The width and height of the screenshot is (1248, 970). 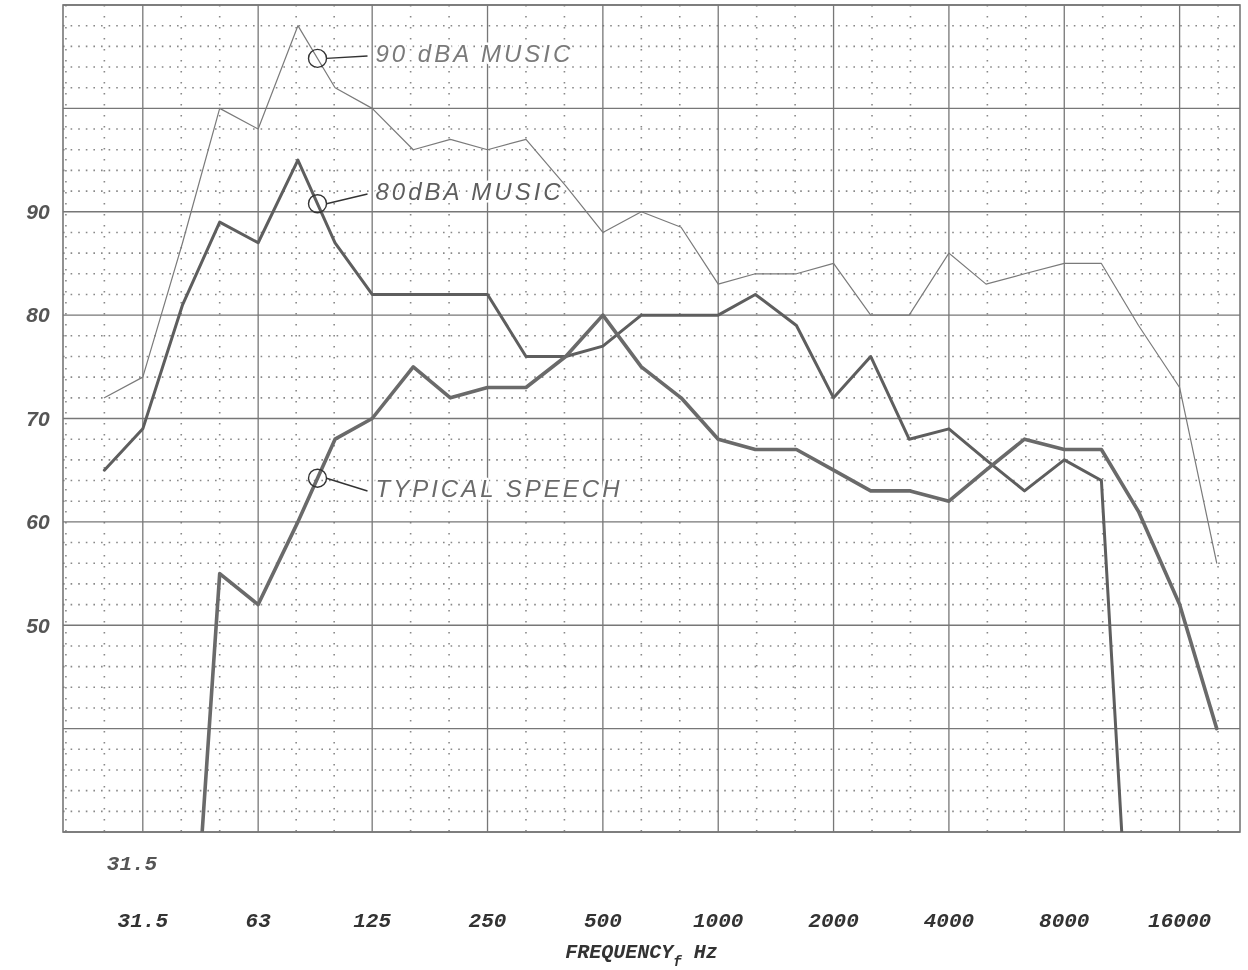 I want to click on x-tick-label: 250, so click(x=487, y=921).